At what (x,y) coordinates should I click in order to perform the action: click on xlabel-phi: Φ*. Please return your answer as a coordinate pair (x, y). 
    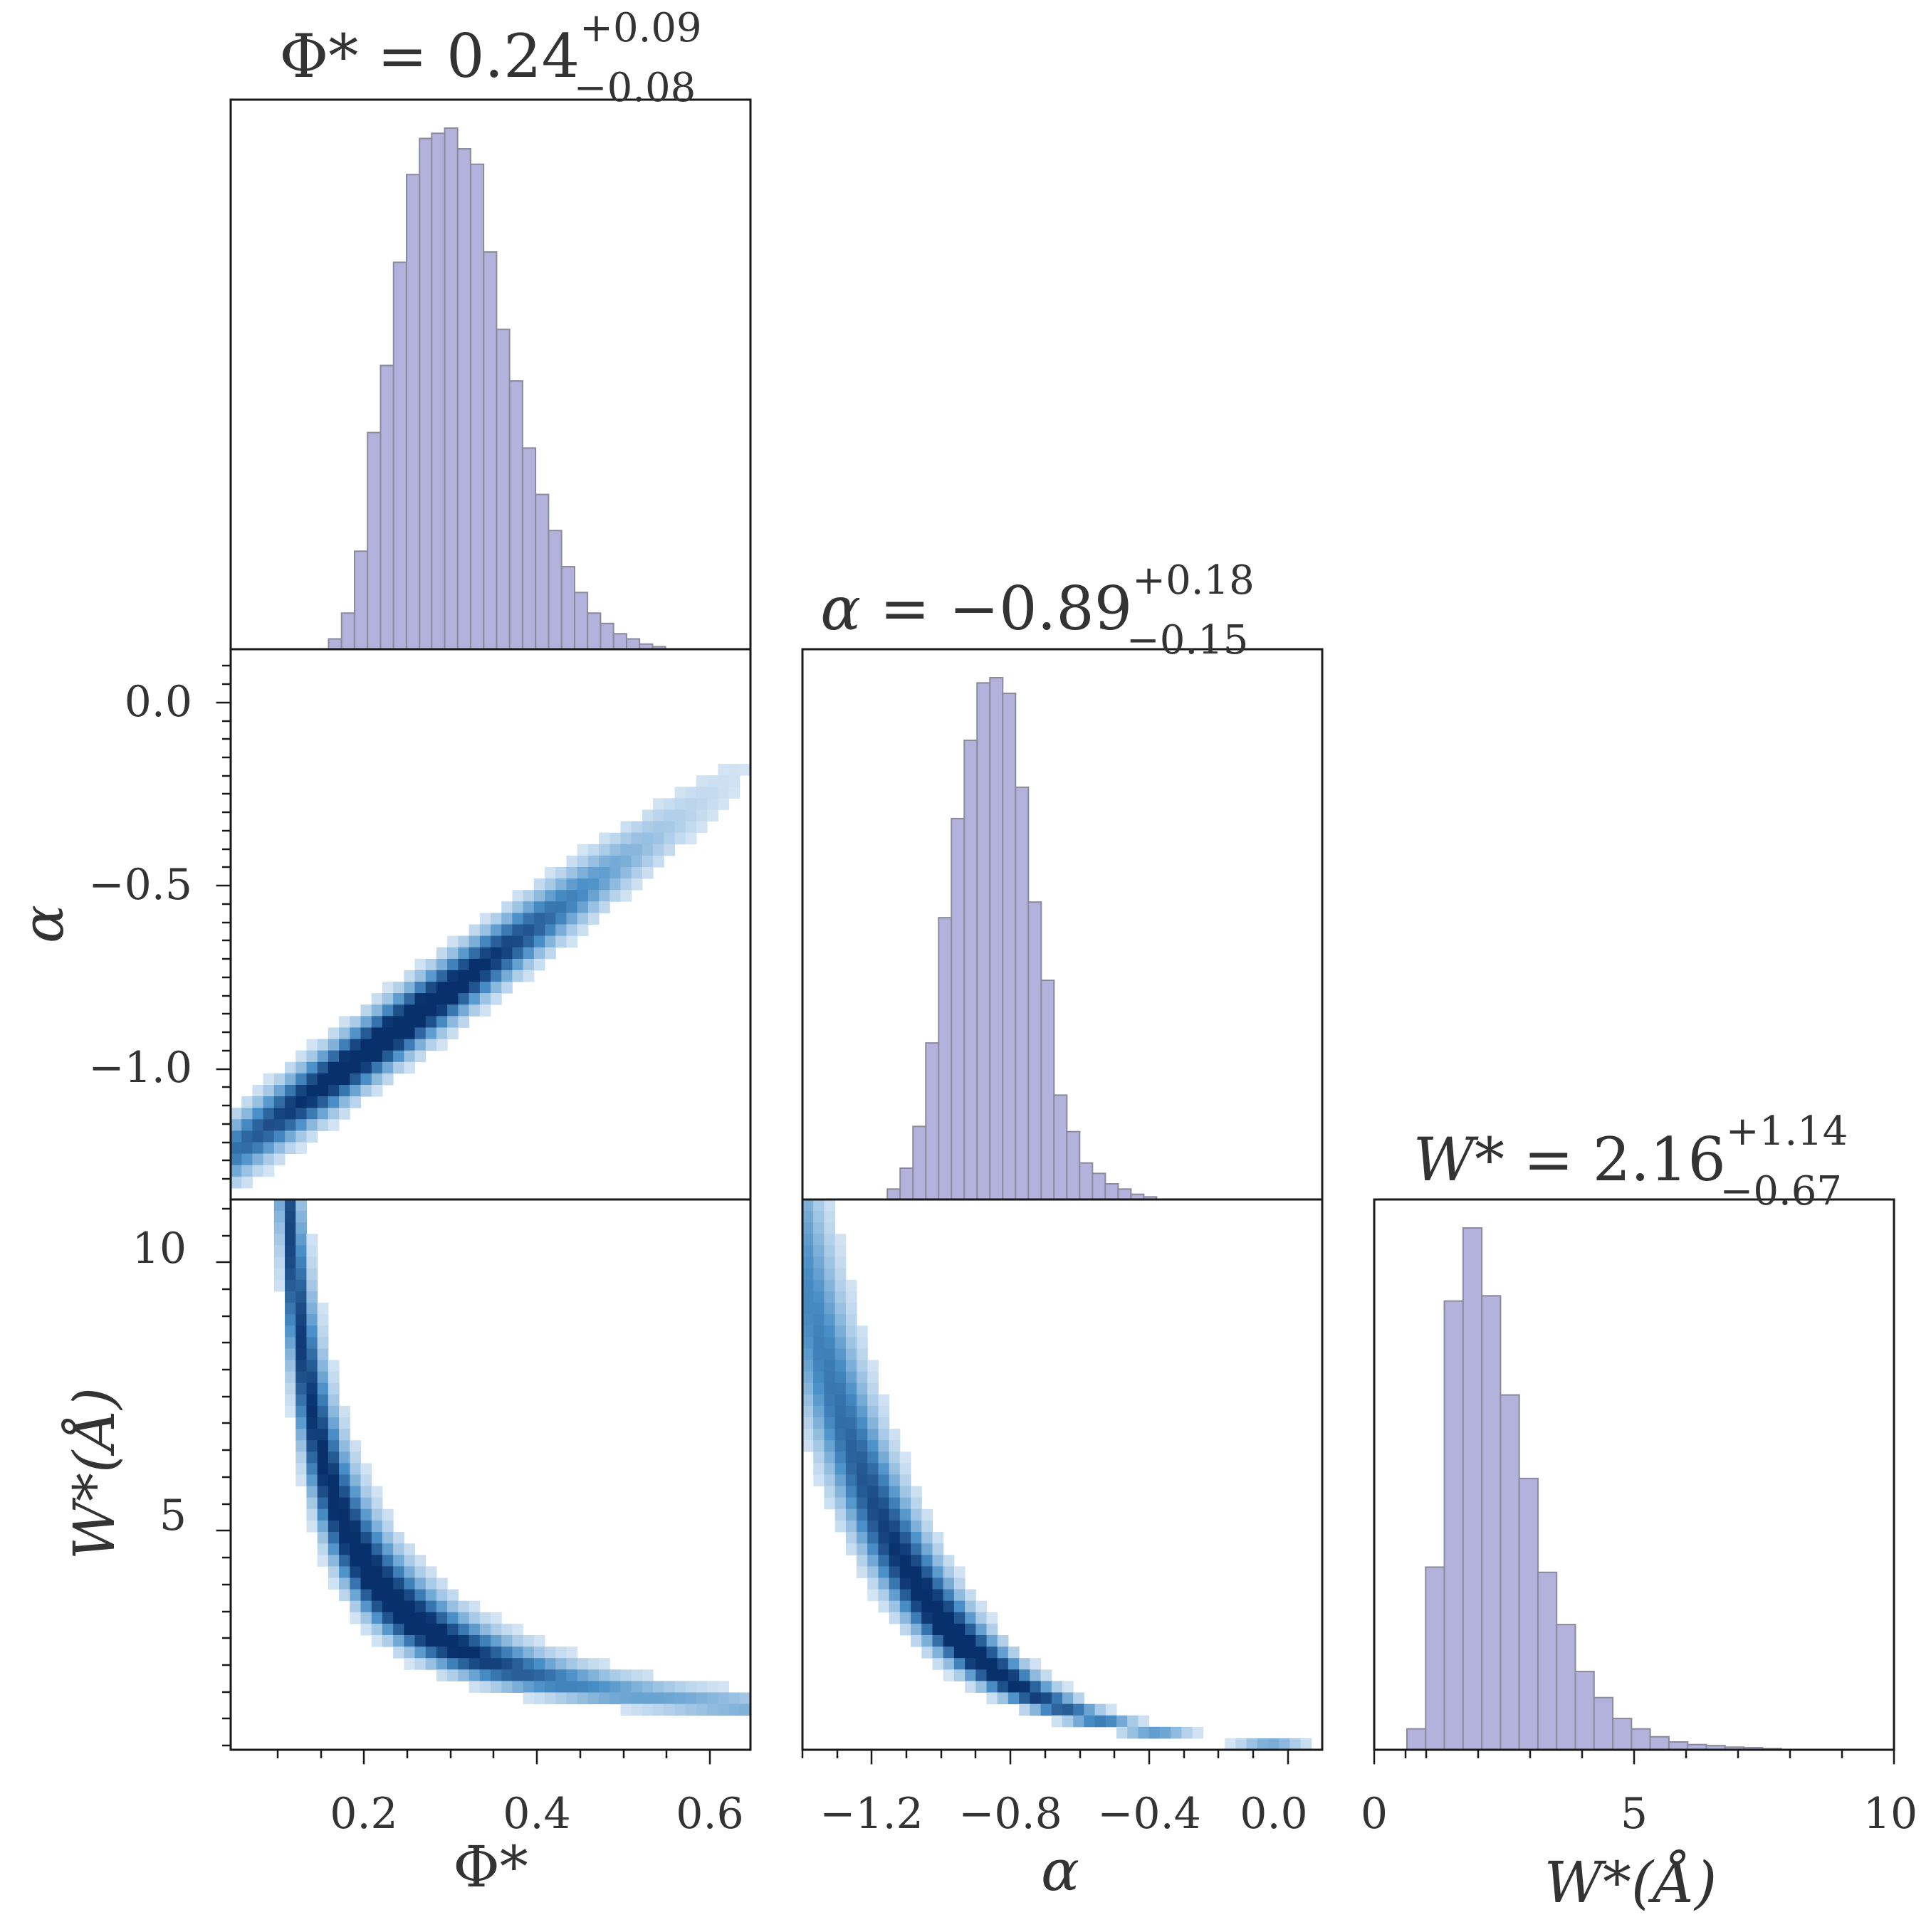
    Looking at the image, I should click on (490, 1867).